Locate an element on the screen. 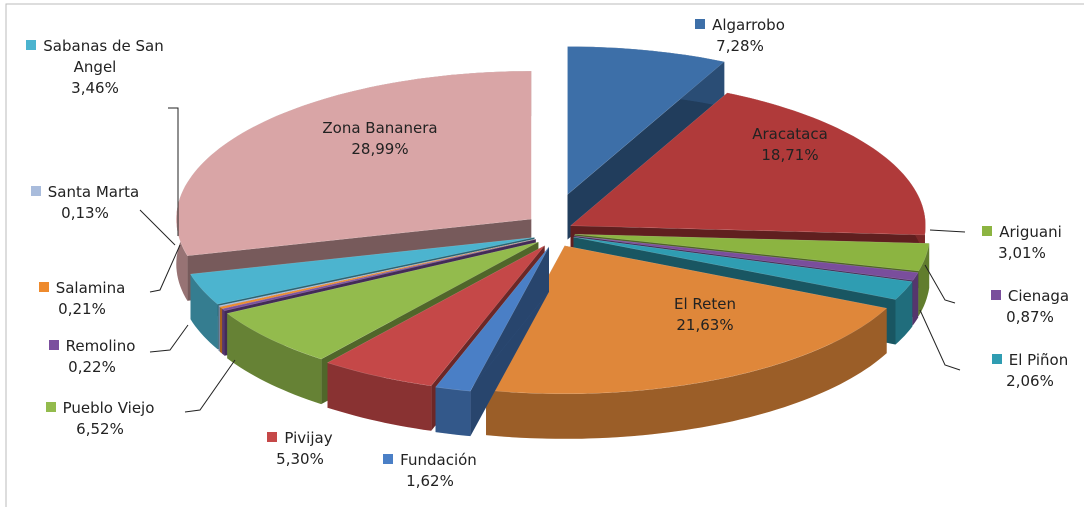 Image resolution: width=1084 pixels, height=507 pixels. data-label: El Piñon 2,06% is located at coordinates (1027, 371).